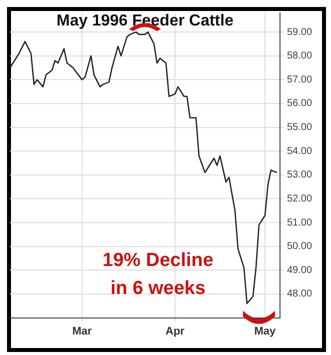  Describe the element at coordinates (299, 80) in the screenshot. I see `y-tick-label: 57.00` at that location.